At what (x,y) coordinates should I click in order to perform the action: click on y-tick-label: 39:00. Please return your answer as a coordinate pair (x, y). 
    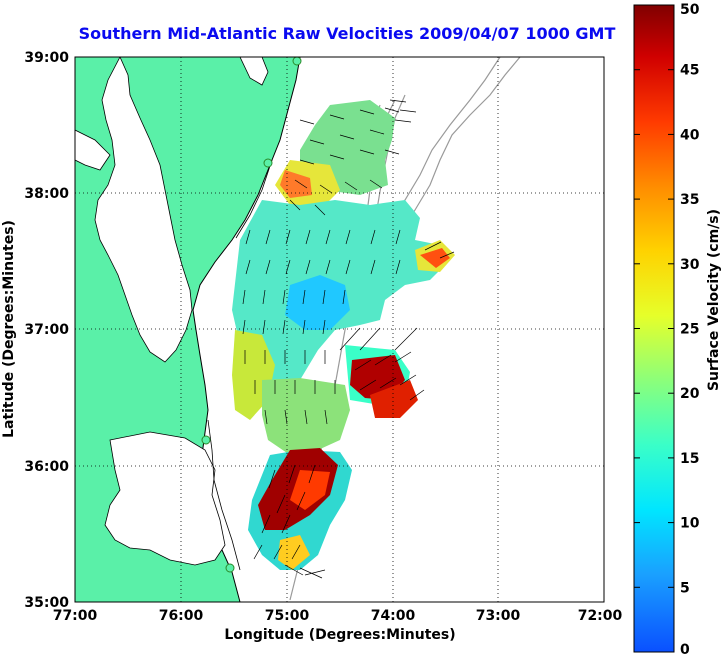
    Looking at the image, I should click on (46, 58).